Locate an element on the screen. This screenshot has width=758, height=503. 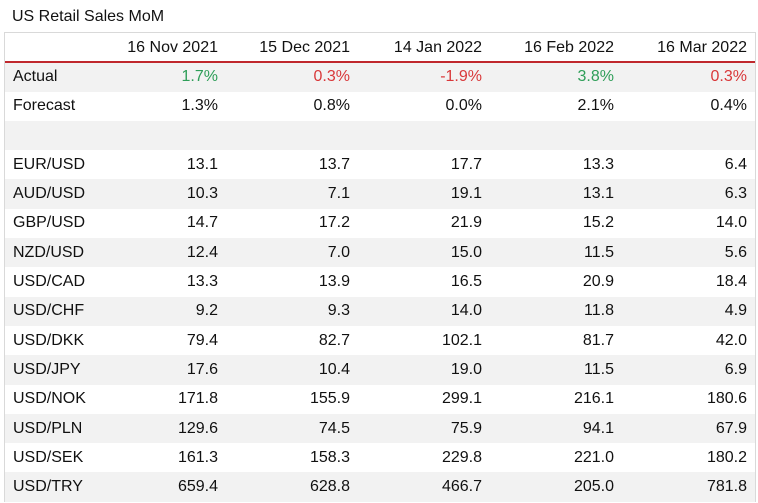
pair-value: 13.3 is located at coordinates (202, 282).